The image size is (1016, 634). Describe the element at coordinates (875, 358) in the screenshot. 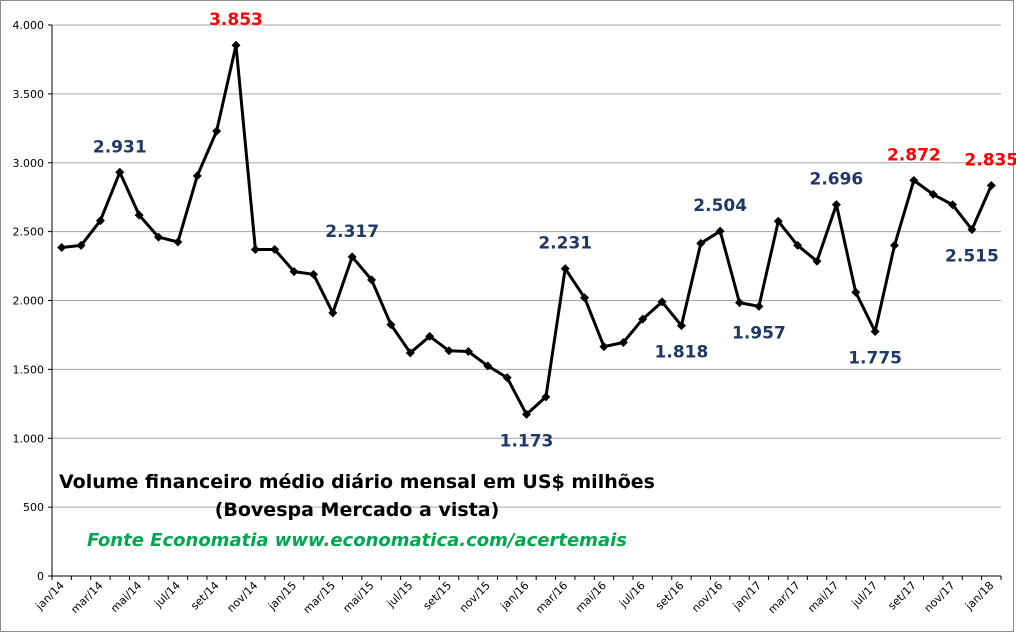

I see `data-label: 1.775` at that location.